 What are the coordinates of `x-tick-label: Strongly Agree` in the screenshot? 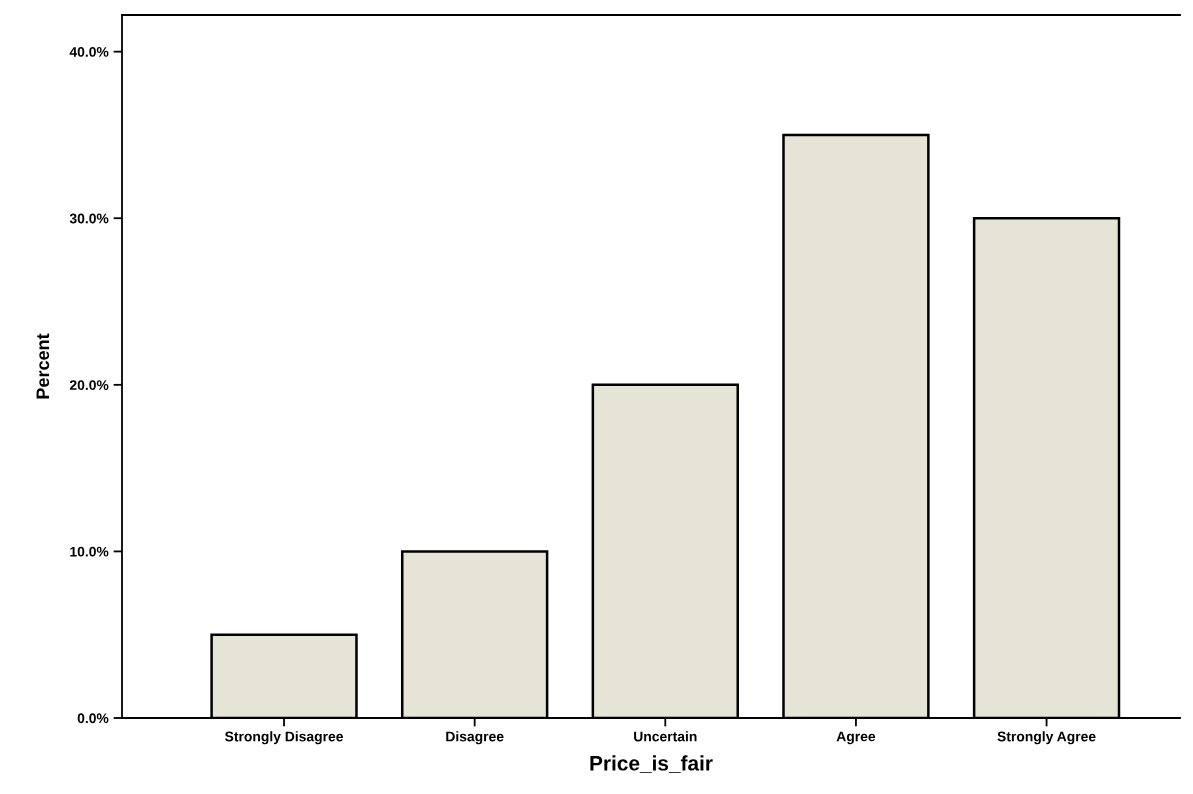 It's located at (1046, 738).